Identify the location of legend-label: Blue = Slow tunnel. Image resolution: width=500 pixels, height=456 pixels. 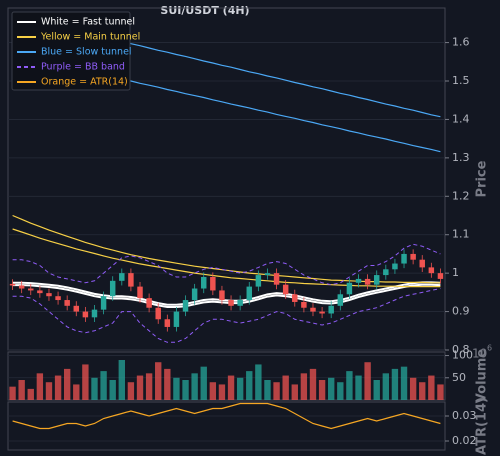
(86, 52).